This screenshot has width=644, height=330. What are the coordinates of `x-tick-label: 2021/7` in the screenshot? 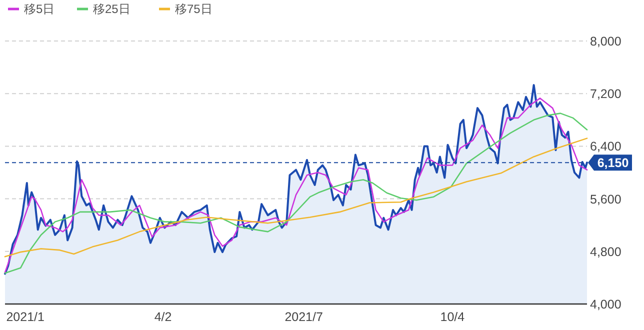 It's located at (303, 317).